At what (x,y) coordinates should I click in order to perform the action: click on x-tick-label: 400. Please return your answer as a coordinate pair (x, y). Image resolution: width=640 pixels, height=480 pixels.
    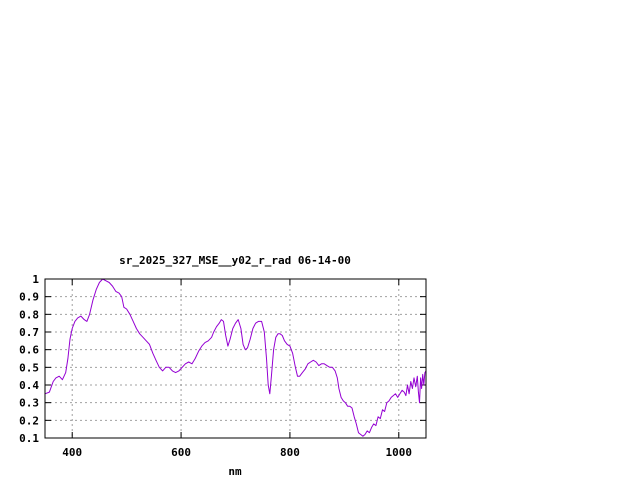
    Looking at the image, I should click on (72, 452).